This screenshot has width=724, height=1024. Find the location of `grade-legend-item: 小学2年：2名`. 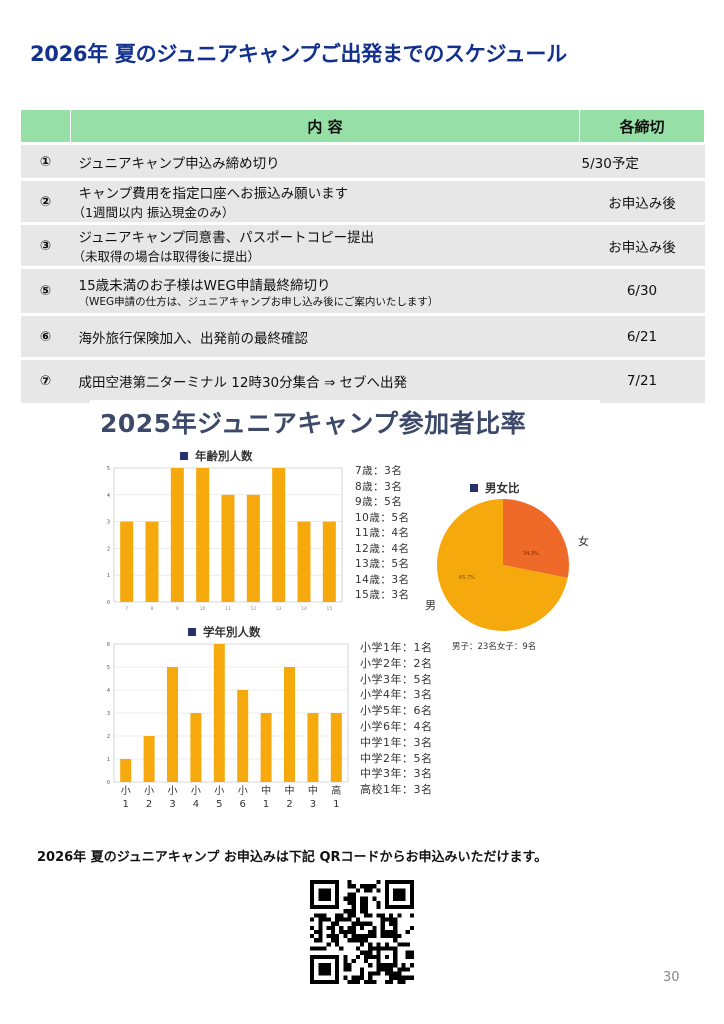

grade-legend-item: 小学2年：2名 is located at coordinates (396, 663).